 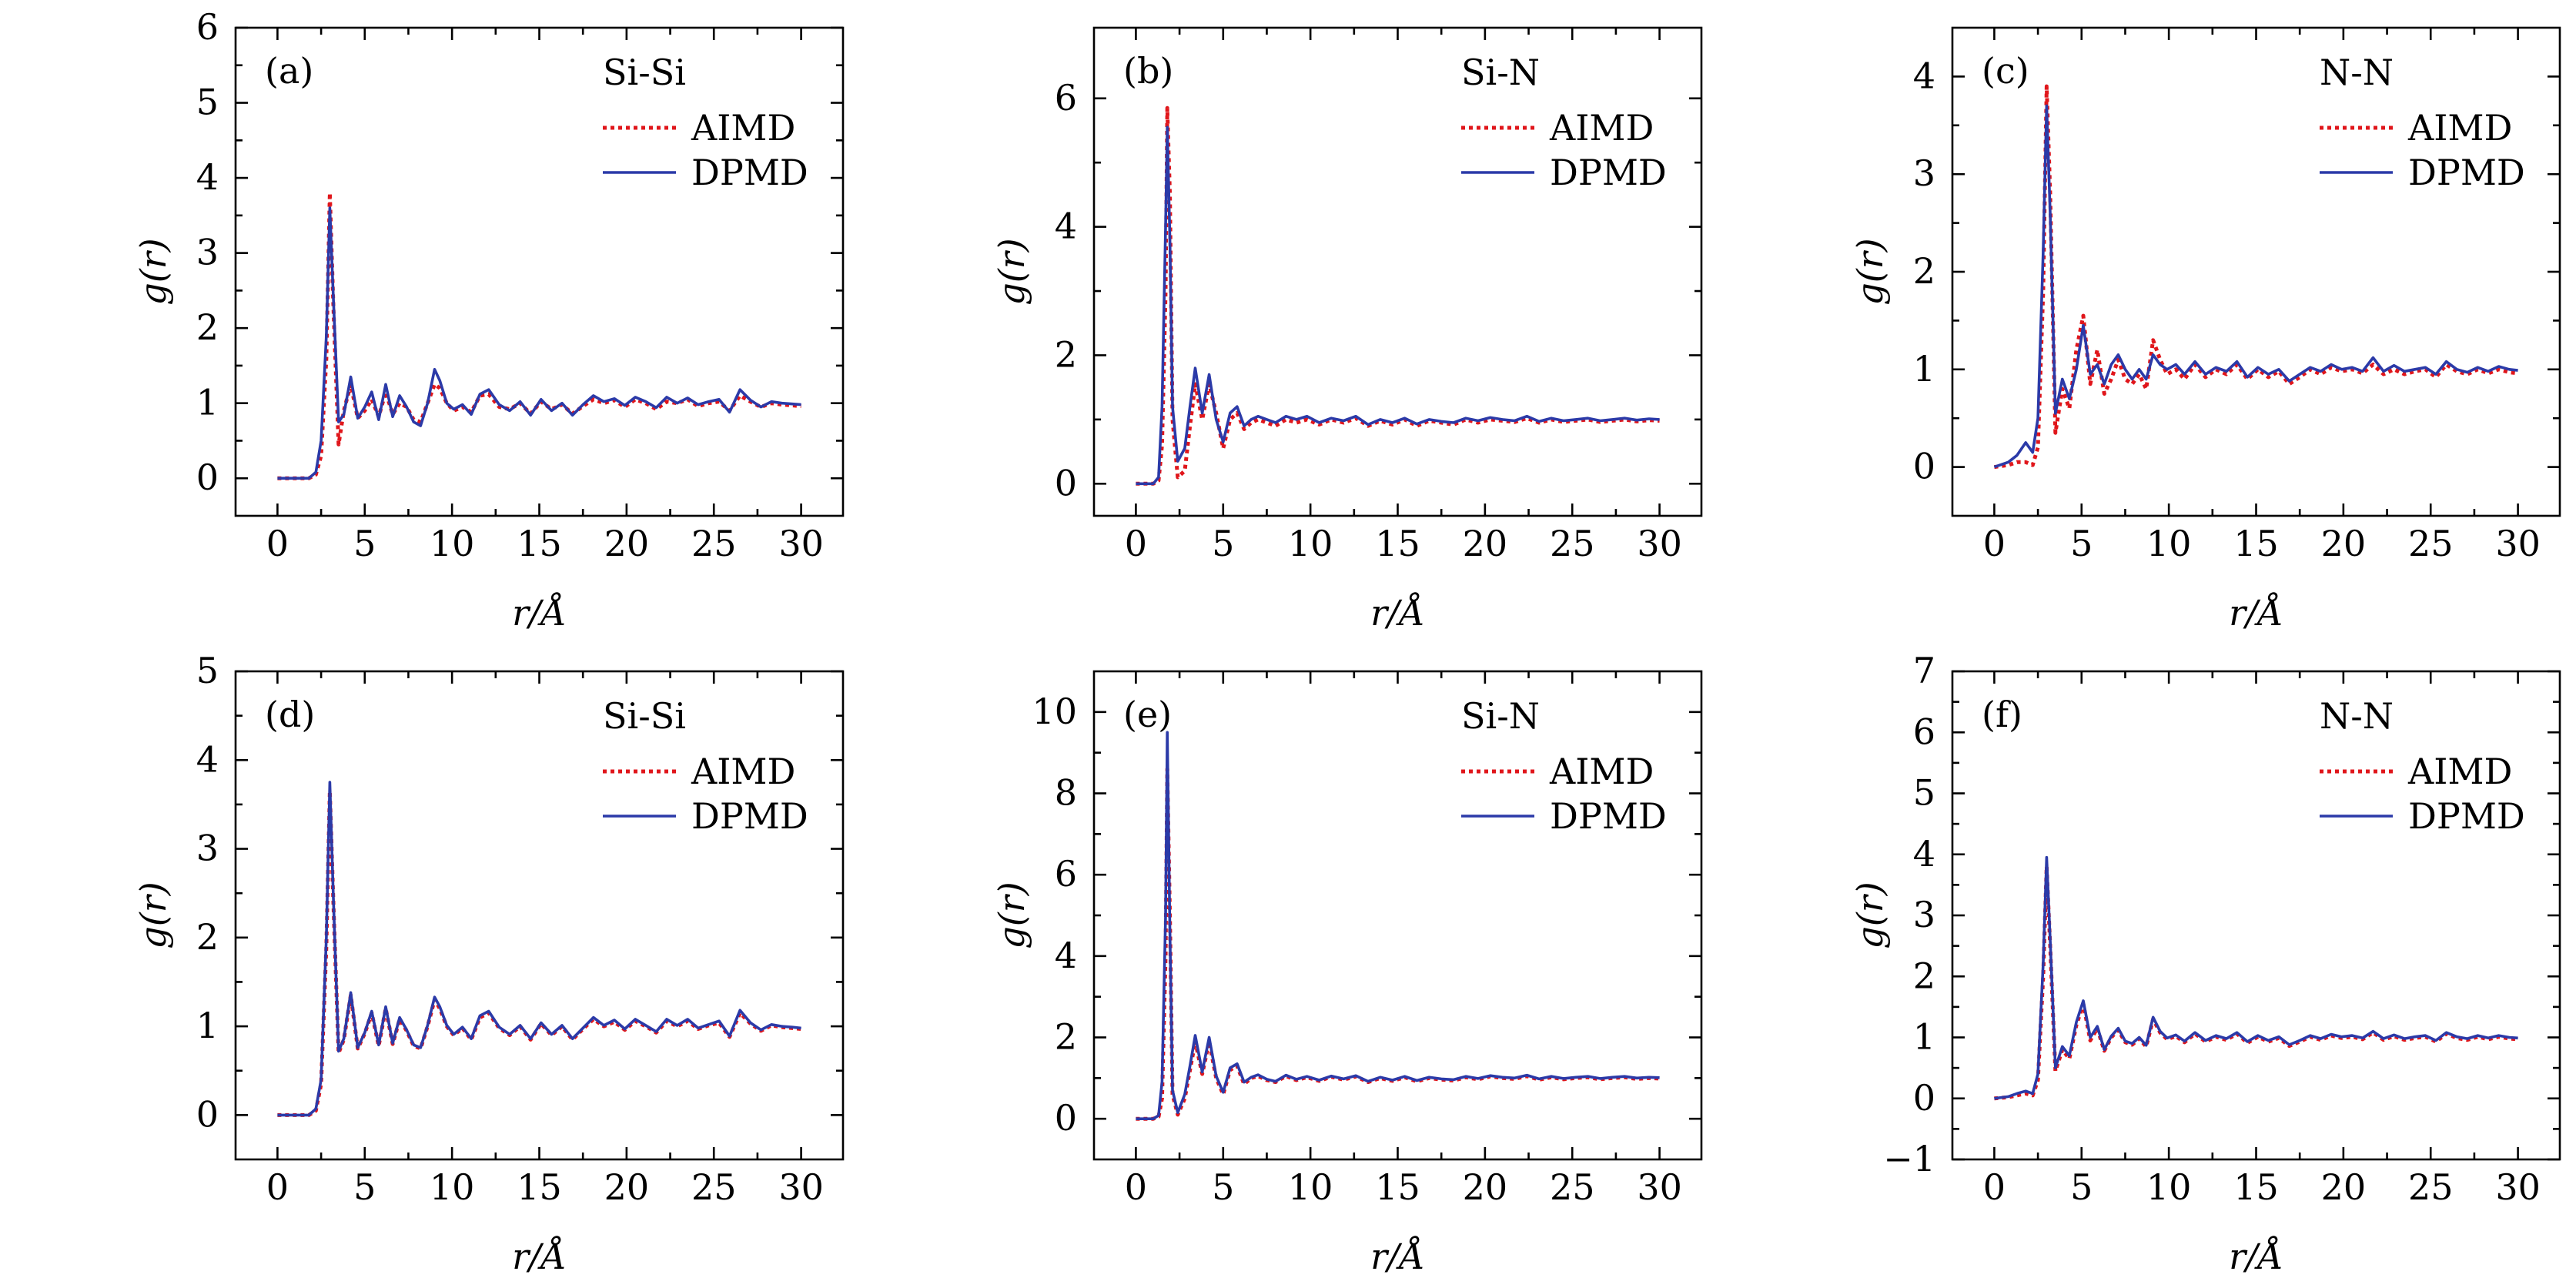 I want to click on y-tick-label: 10, so click(x=1055, y=712).